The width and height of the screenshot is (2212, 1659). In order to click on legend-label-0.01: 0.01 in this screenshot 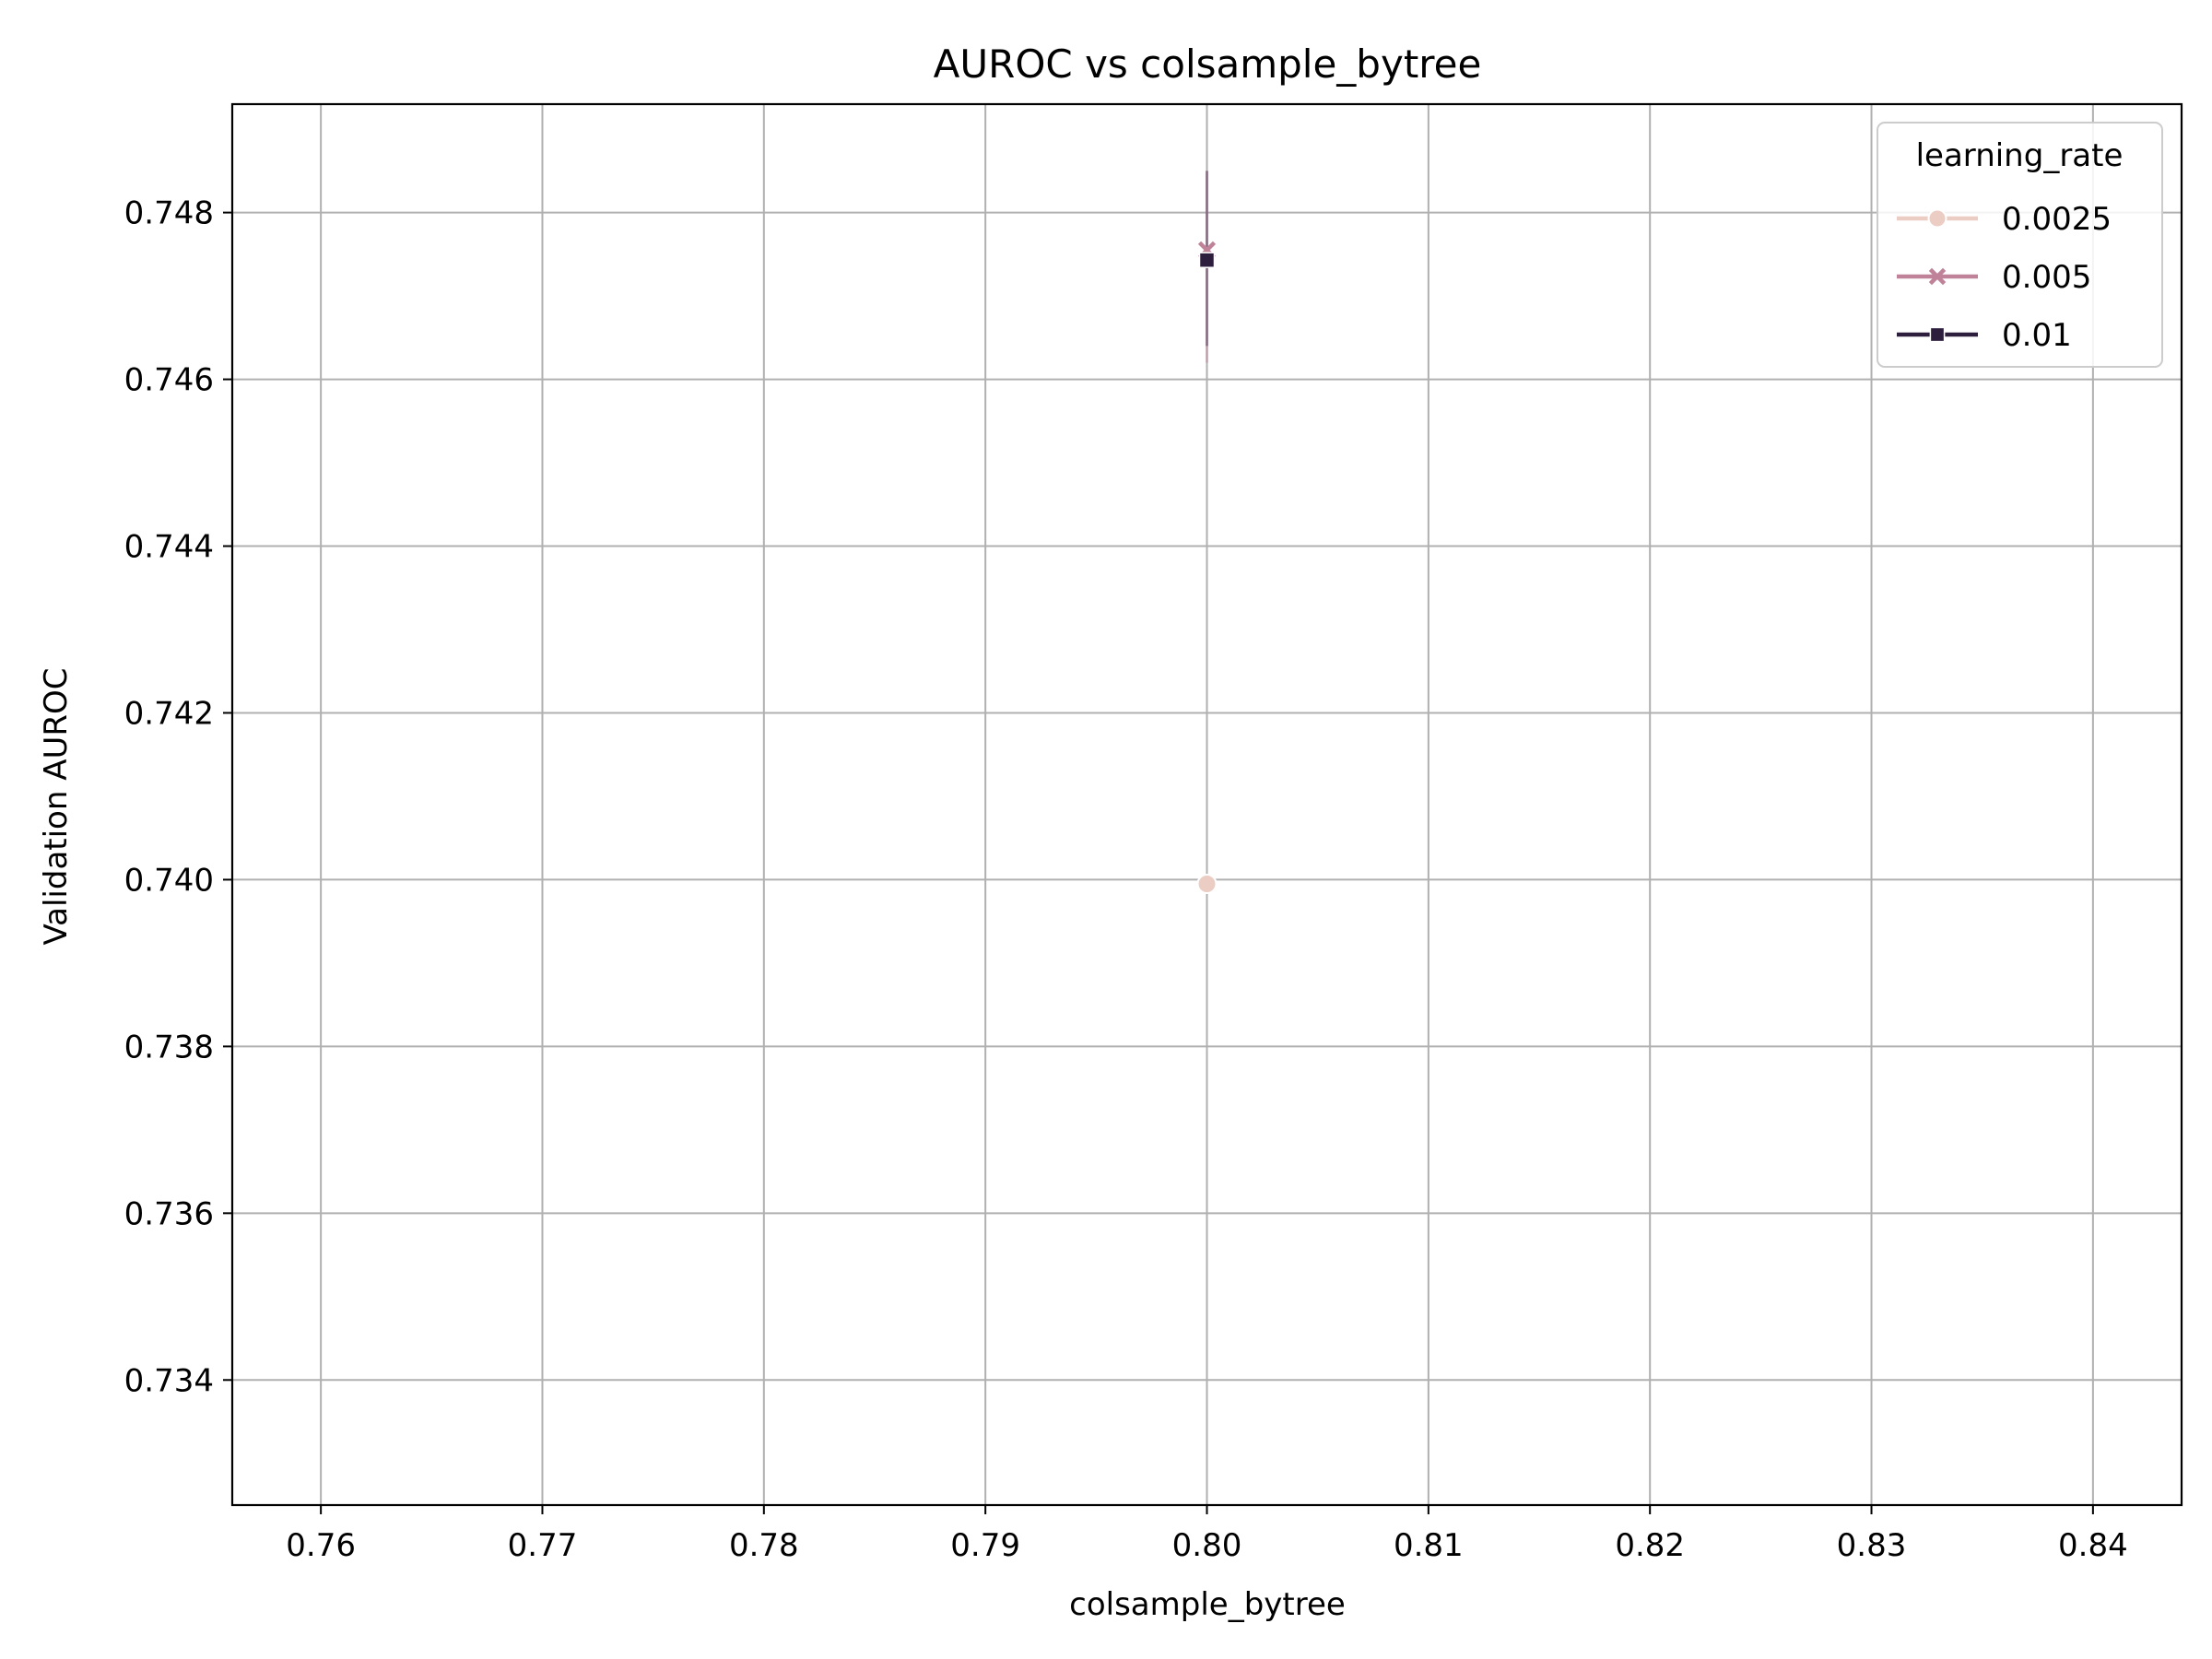, I will do `click(2037, 335)`.